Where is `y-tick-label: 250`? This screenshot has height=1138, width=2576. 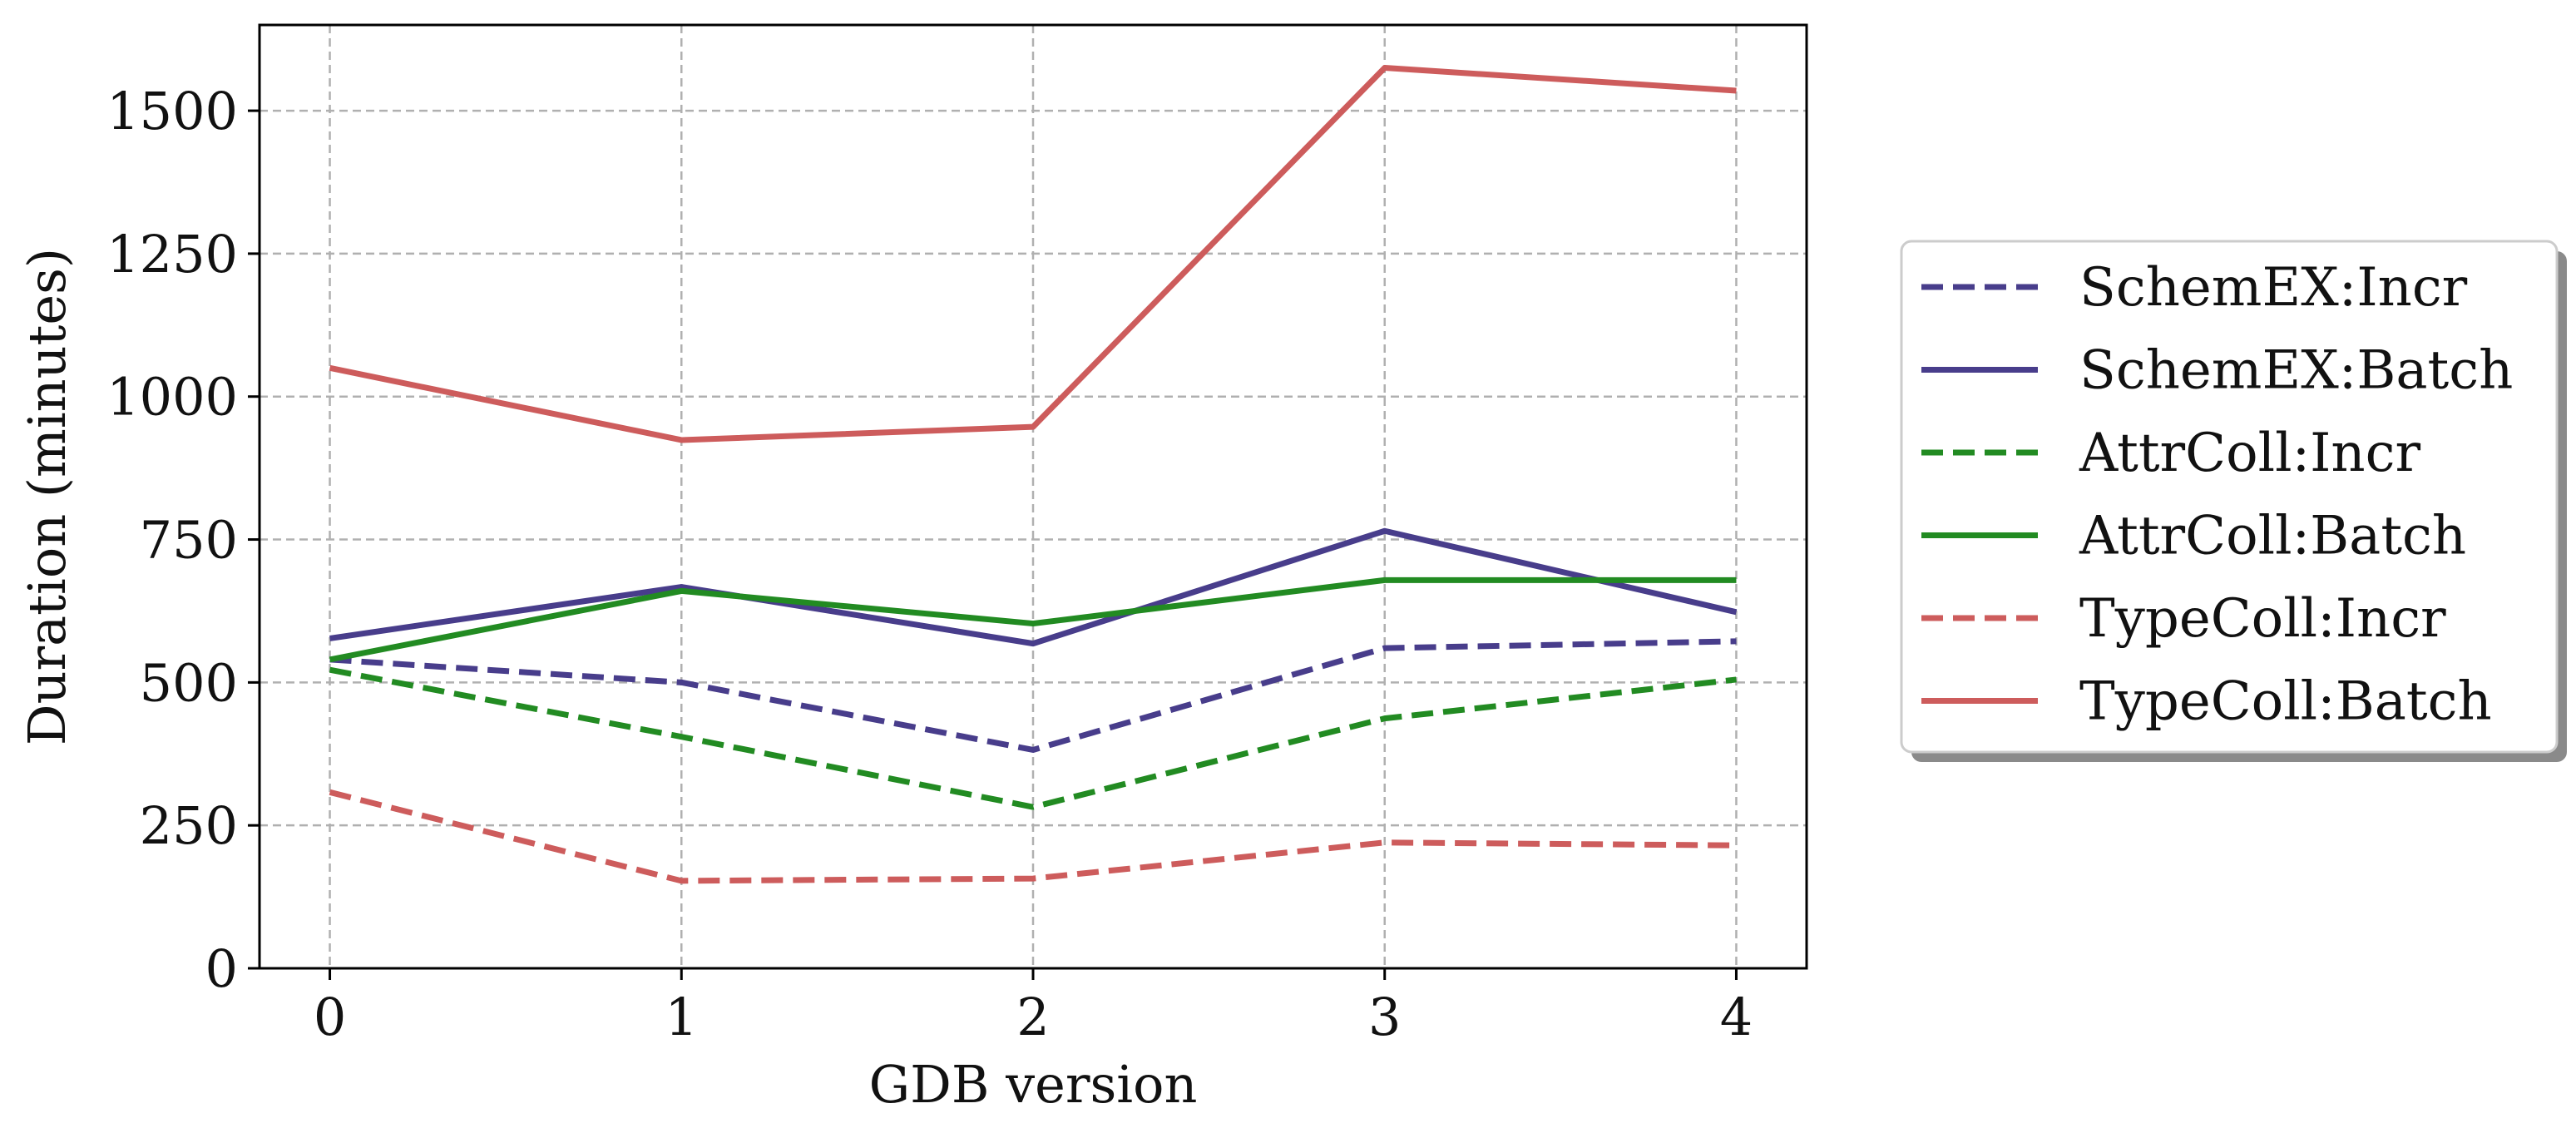
y-tick-label: 250 is located at coordinates (189, 825).